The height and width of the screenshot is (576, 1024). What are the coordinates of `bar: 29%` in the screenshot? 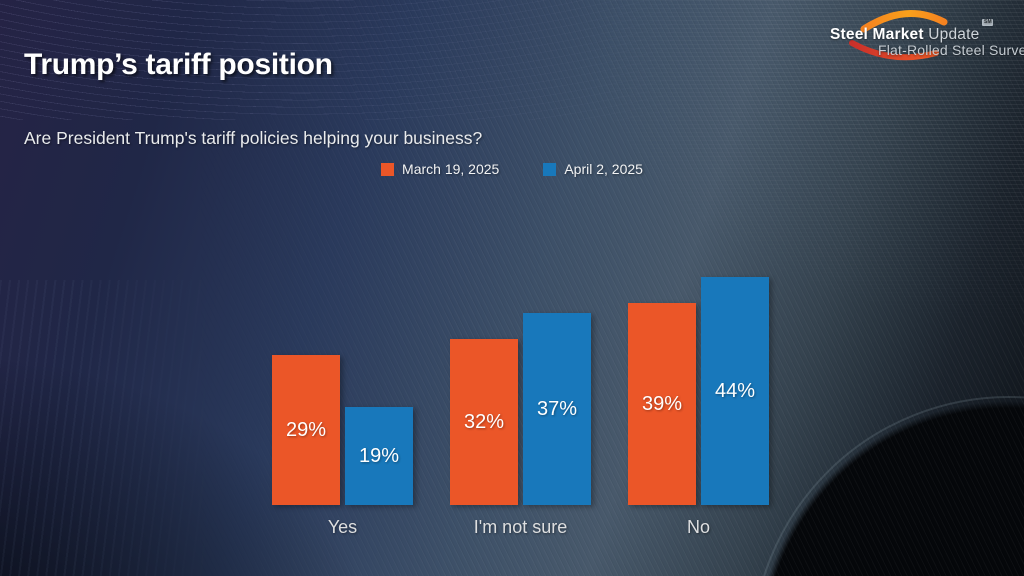 It's located at (306, 430).